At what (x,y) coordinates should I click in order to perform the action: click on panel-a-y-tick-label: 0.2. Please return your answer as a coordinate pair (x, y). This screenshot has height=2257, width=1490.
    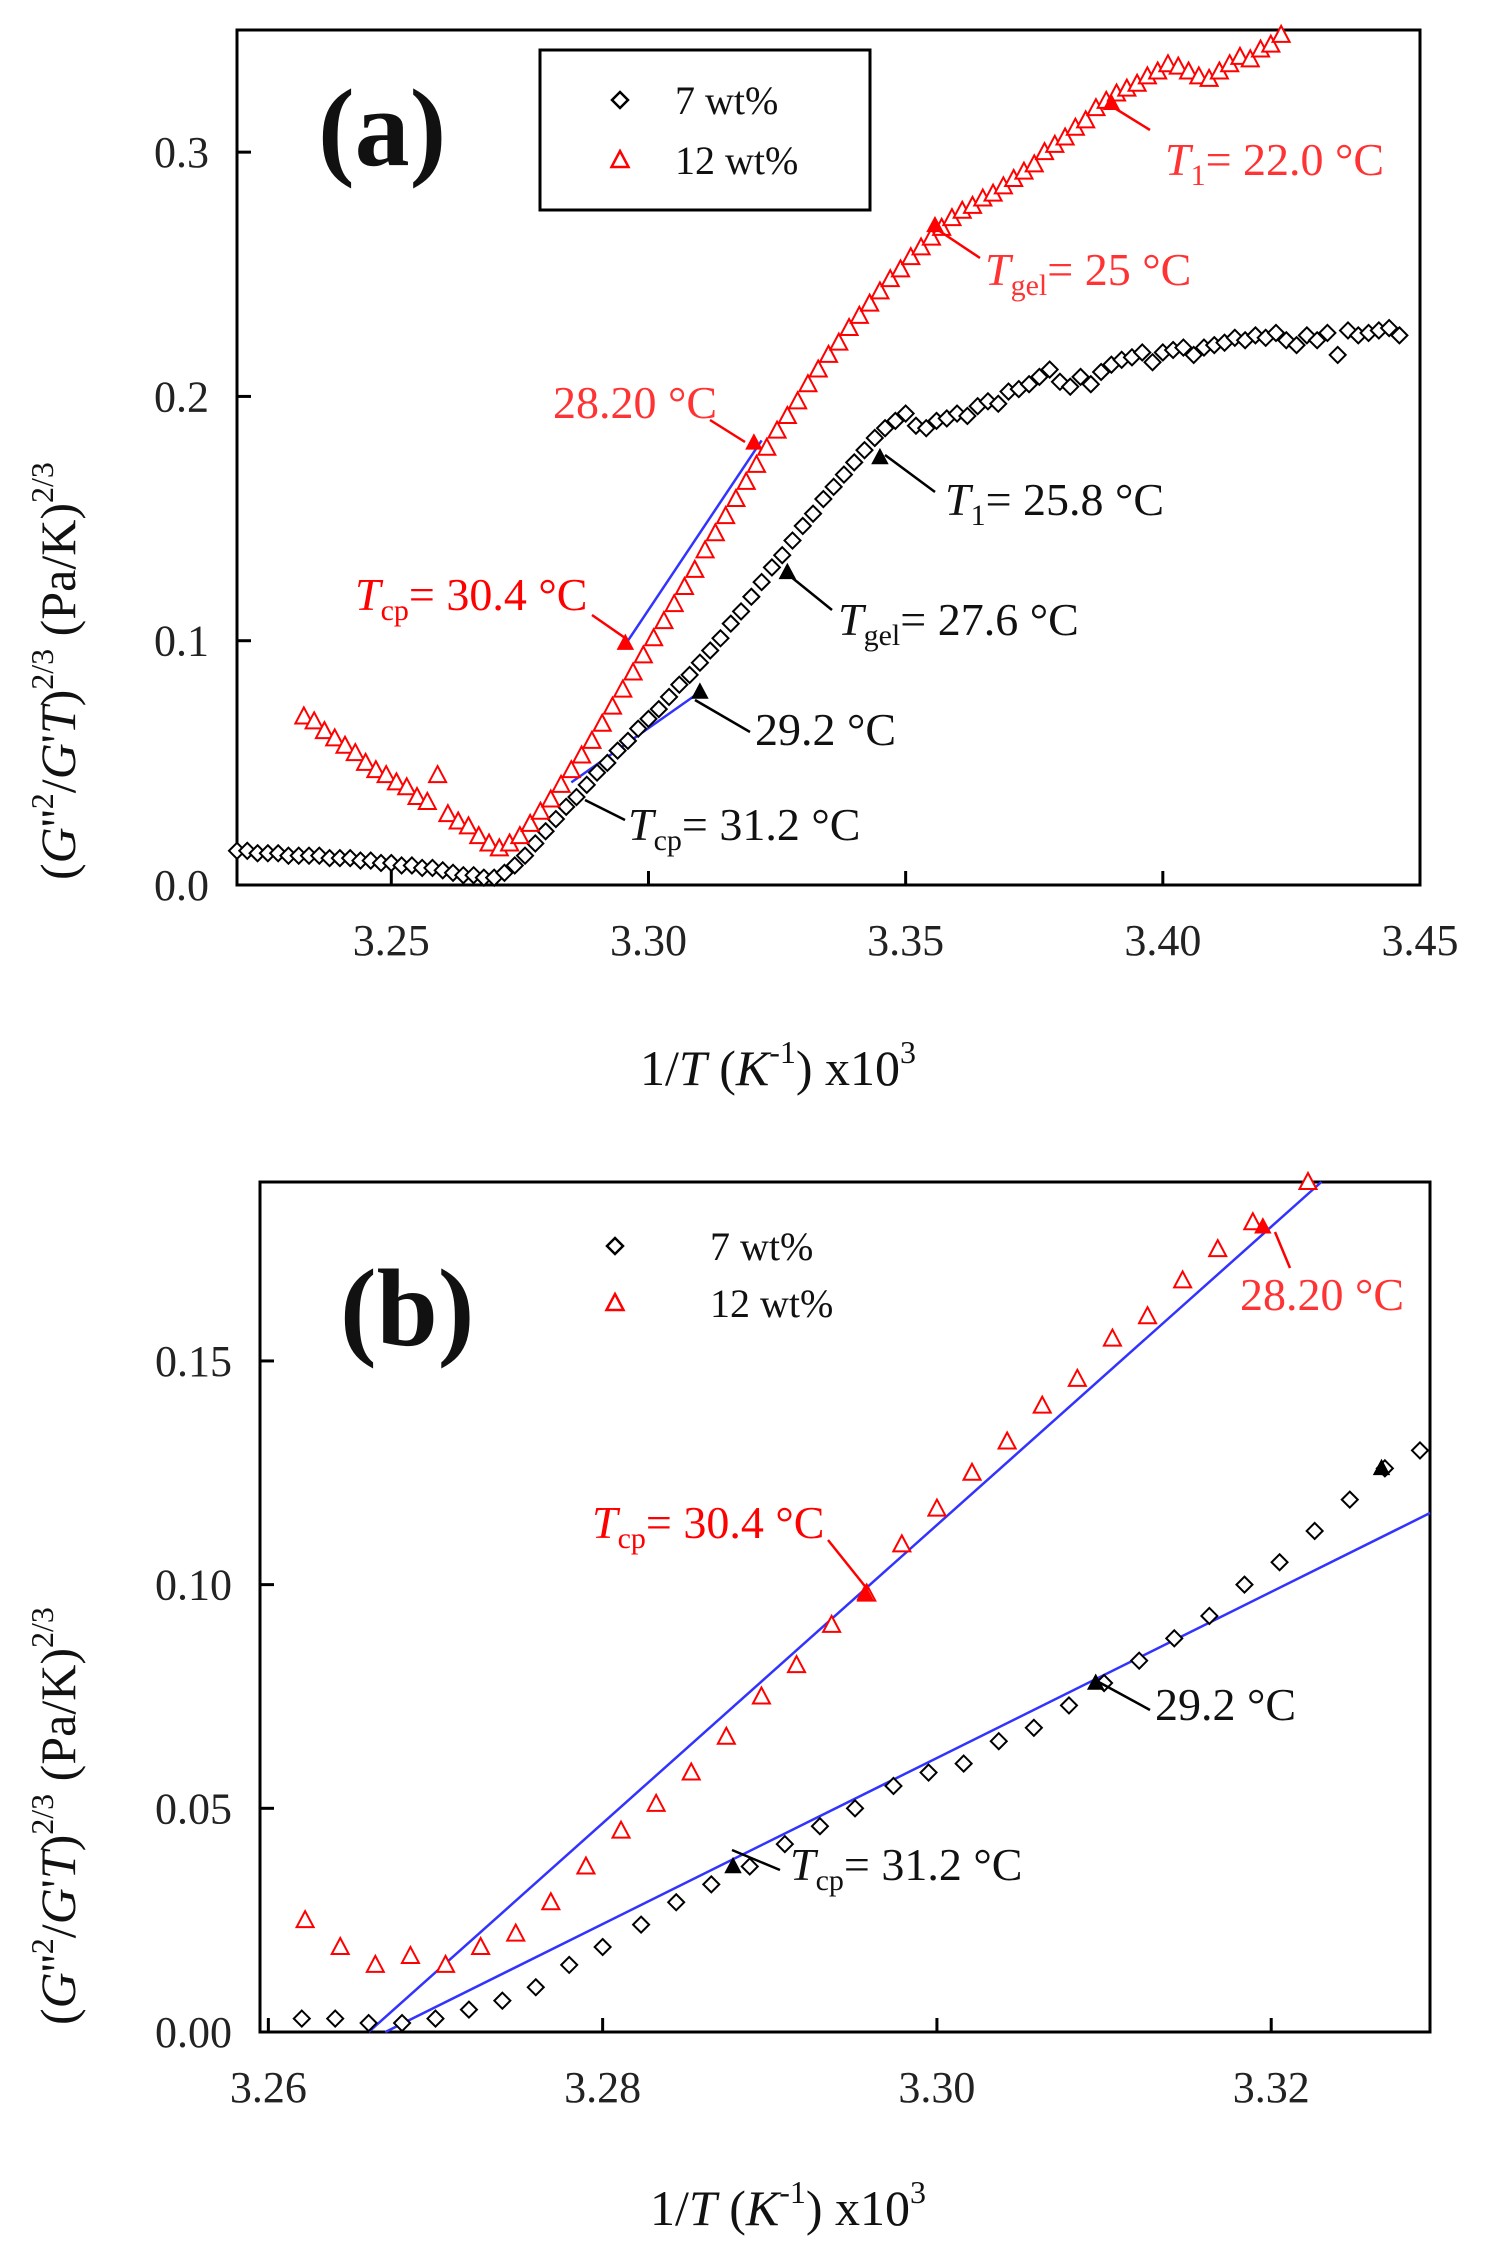
    Looking at the image, I should click on (181, 396).